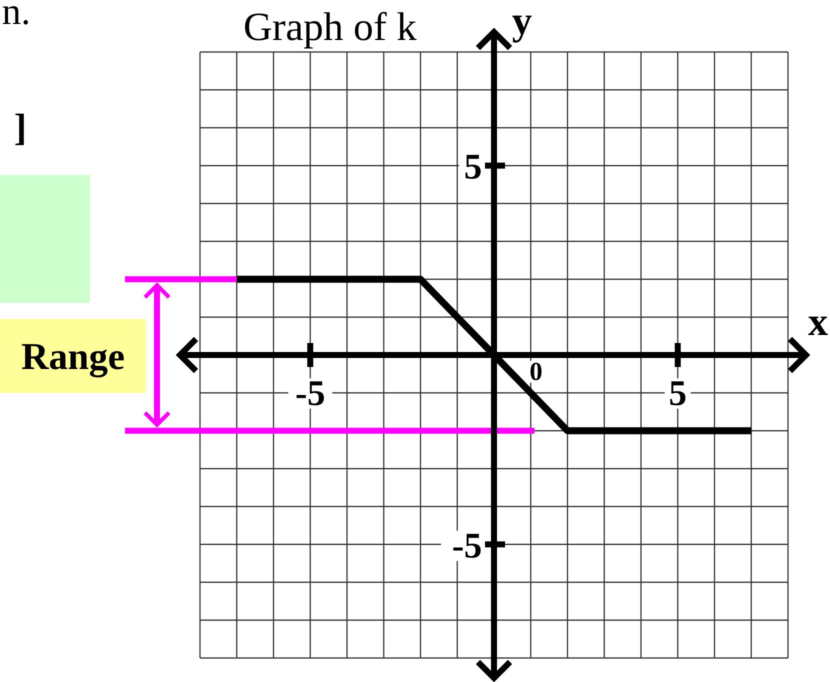  Describe the element at coordinates (330, 26) in the screenshot. I see `chart-title: Graph of k` at that location.